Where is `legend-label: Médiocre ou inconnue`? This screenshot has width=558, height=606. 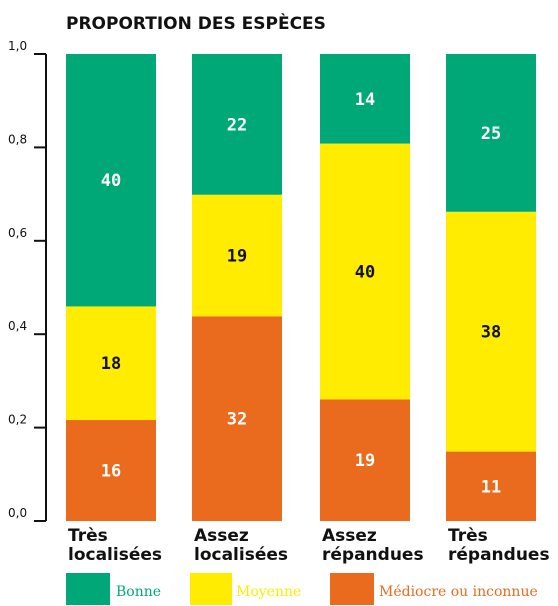 legend-label: Médiocre ou inconnue is located at coordinates (458, 592).